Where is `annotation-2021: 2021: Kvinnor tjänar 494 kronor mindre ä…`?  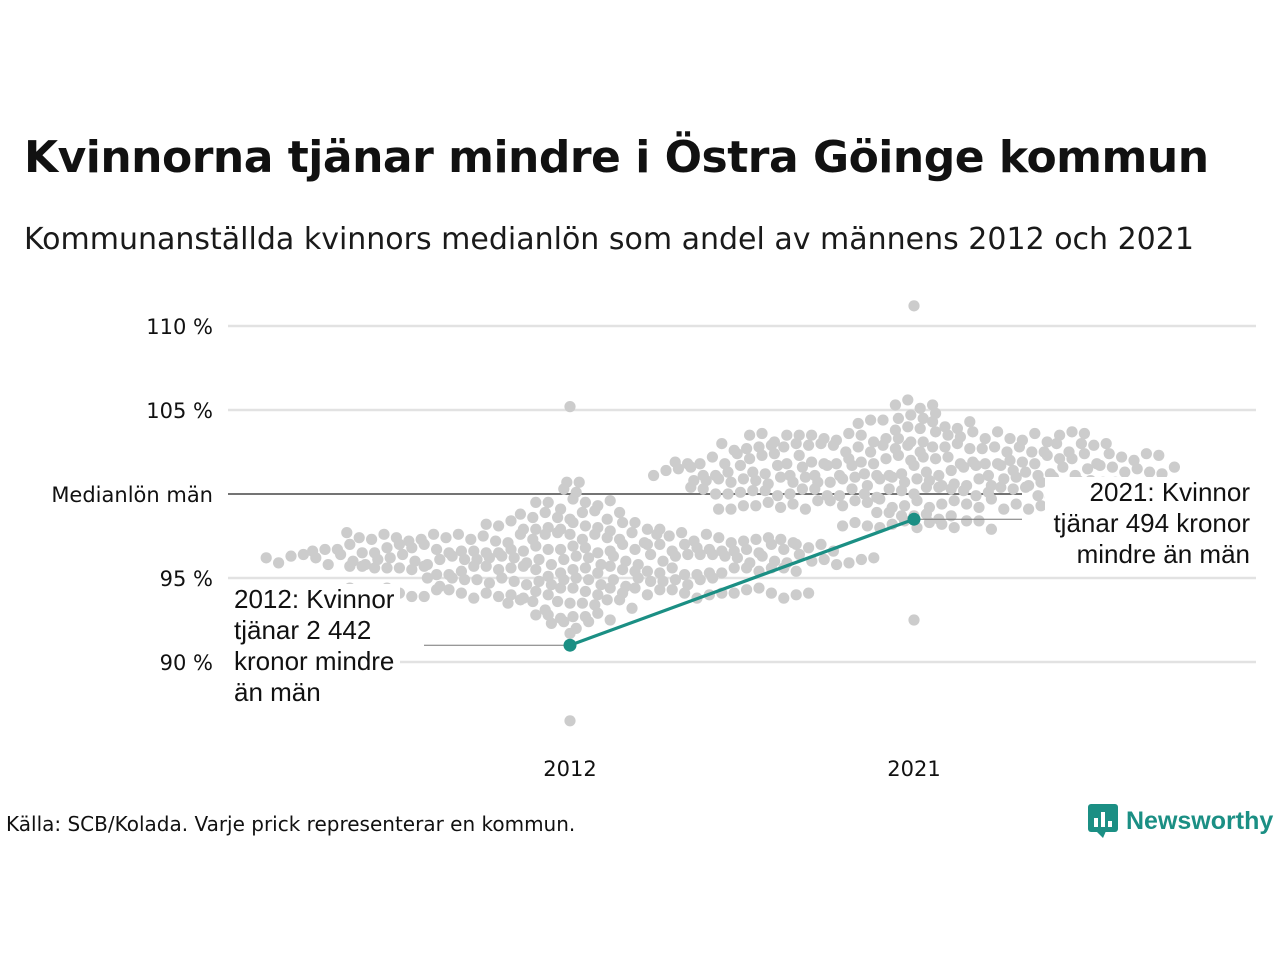
annotation-2021: 2021: Kvinnor tjänar 494 kronor mindre ä… is located at coordinates (1147, 523).